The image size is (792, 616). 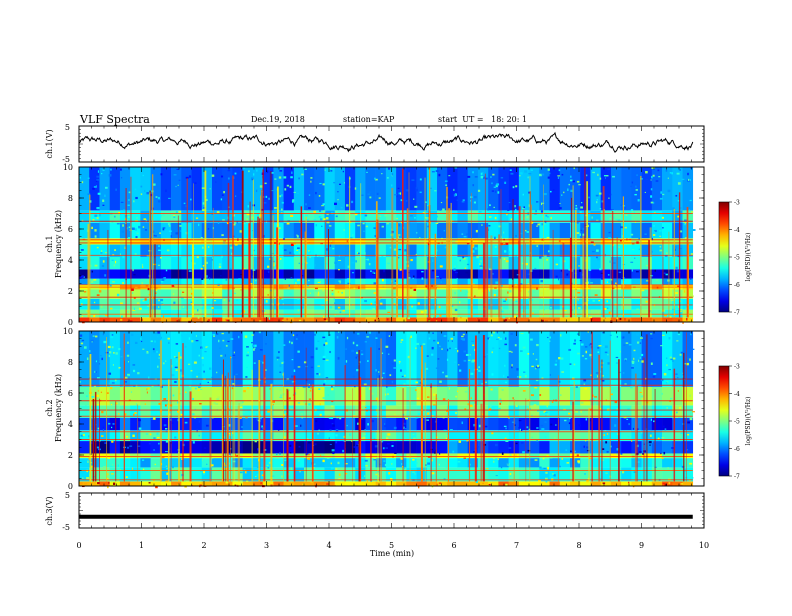 I want to click on y-tick-label: 4, so click(x=70, y=424).